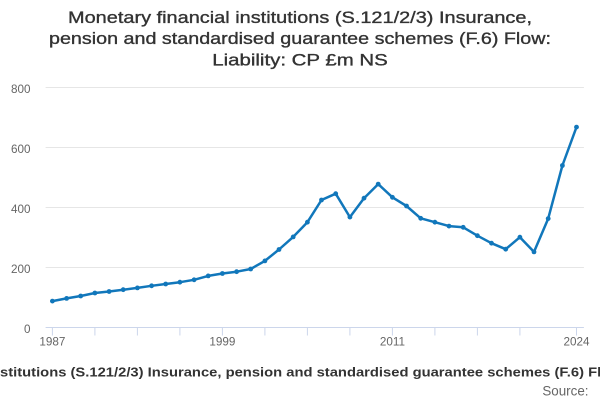  I want to click on svg-text: 200, so click(21, 269).